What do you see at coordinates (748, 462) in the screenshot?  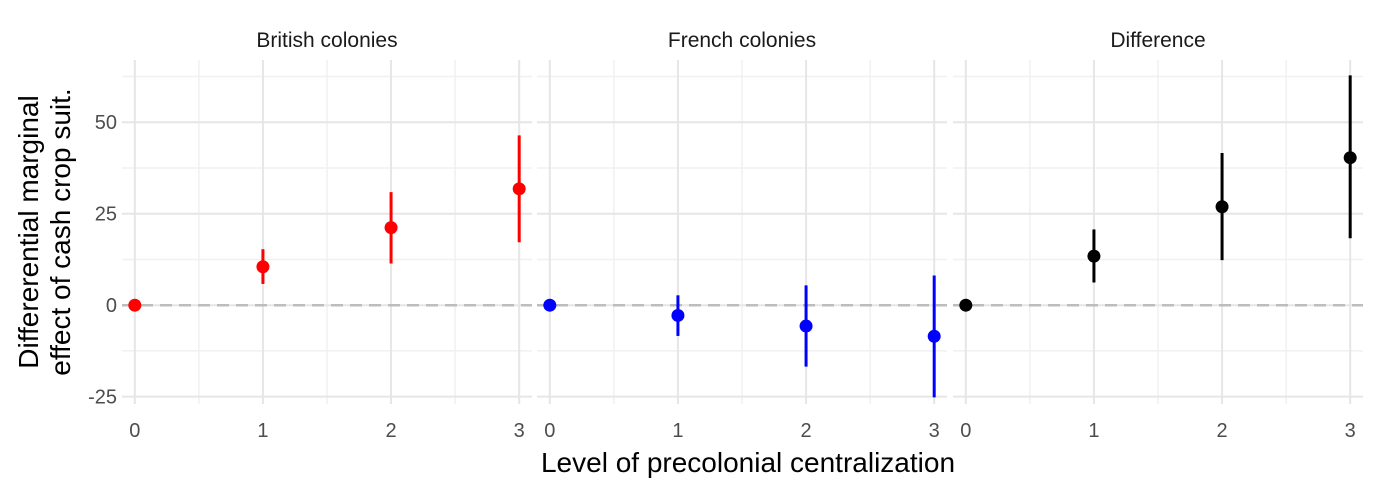 I see `x-axis-title: Level of precolonial centralization` at bounding box center [748, 462].